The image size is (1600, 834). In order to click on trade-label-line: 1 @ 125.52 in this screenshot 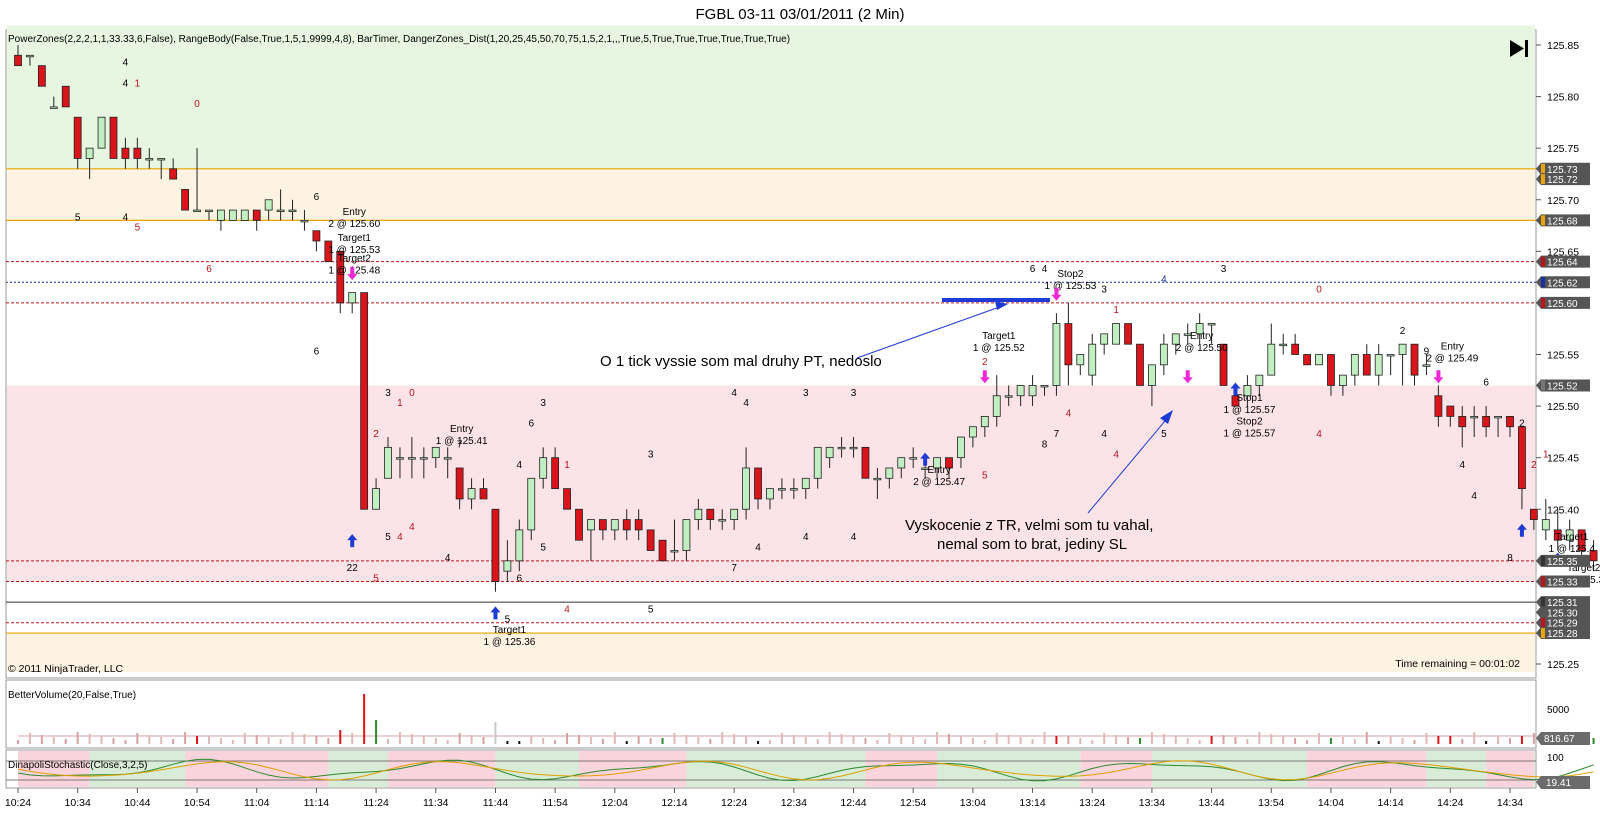, I will do `click(999, 348)`.